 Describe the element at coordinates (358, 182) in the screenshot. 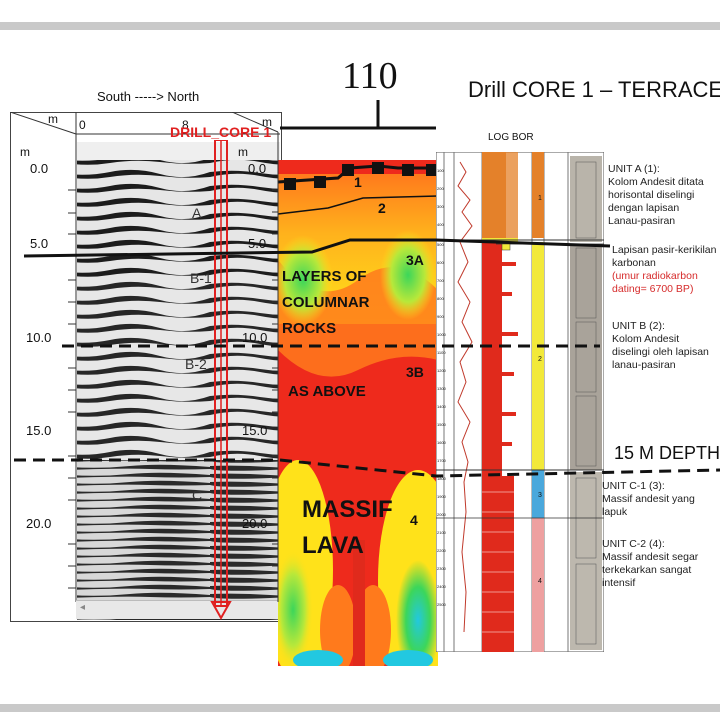

I see `res-layer-1: 1` at that location.